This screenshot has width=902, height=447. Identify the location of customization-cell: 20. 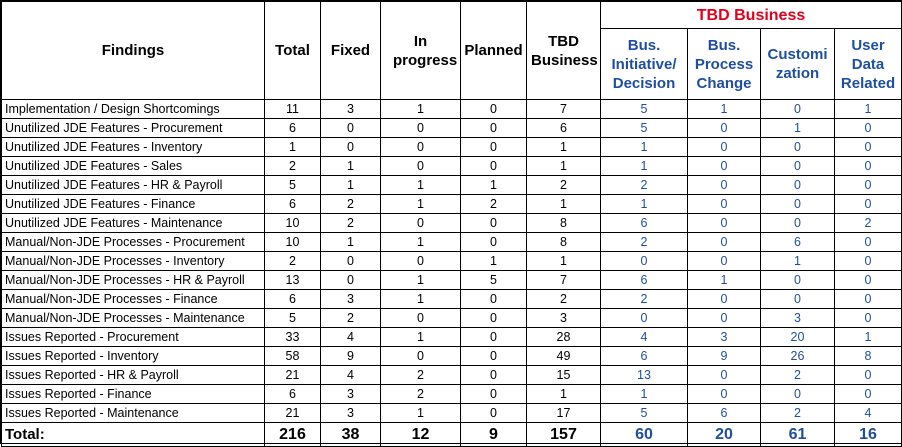
(797, 337).